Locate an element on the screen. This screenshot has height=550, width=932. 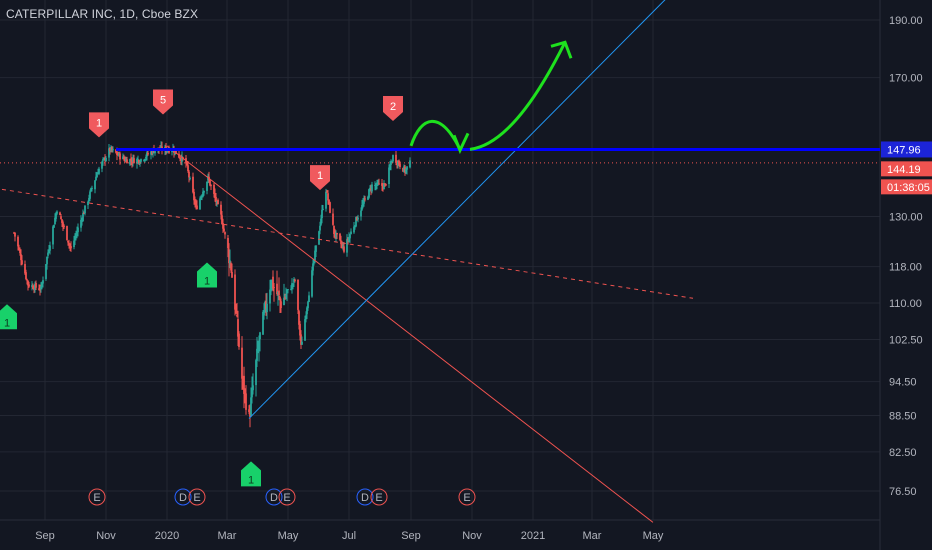
time-tick-label: 2020 is located at coordinates (167, 536).